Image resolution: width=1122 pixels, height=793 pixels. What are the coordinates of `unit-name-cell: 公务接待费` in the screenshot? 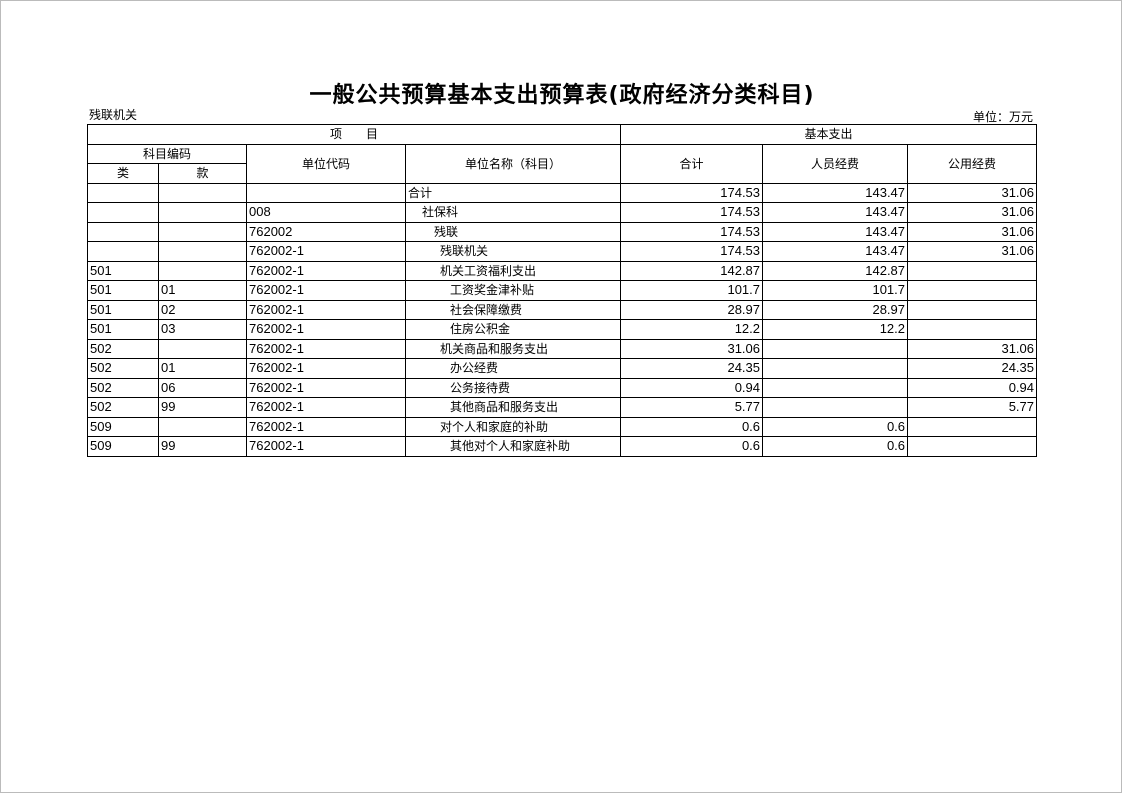 It's located at (513, 387).